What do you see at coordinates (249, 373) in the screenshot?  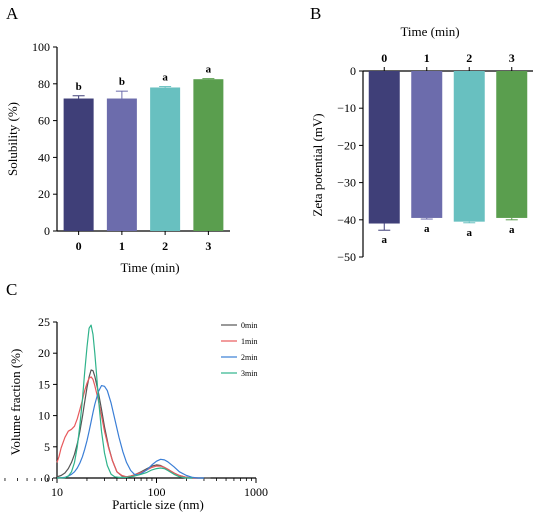 I see `legend-label: 3min` at bounding box center [249, 373].